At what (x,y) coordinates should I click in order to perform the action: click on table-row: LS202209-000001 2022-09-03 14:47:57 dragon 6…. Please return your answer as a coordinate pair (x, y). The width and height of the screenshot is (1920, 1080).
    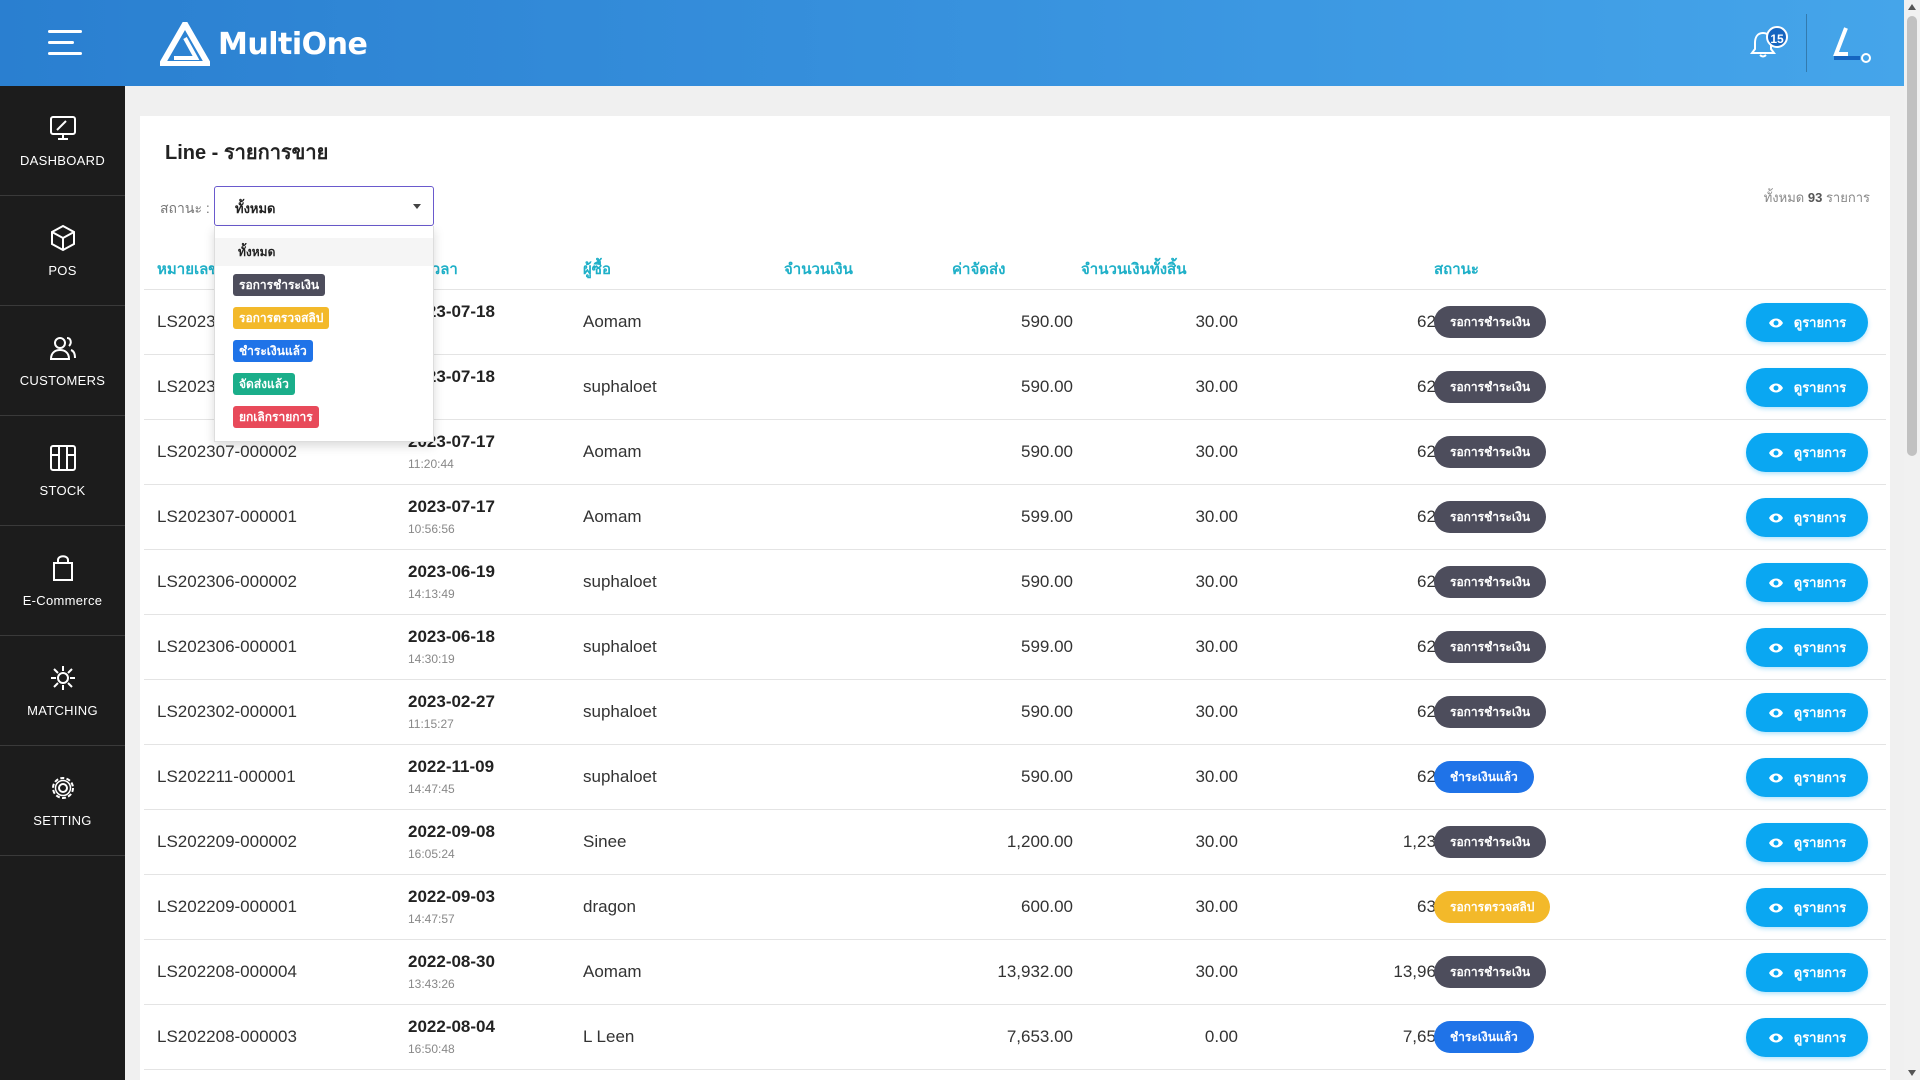
    Looking at the image, I should click on (1015, 907).